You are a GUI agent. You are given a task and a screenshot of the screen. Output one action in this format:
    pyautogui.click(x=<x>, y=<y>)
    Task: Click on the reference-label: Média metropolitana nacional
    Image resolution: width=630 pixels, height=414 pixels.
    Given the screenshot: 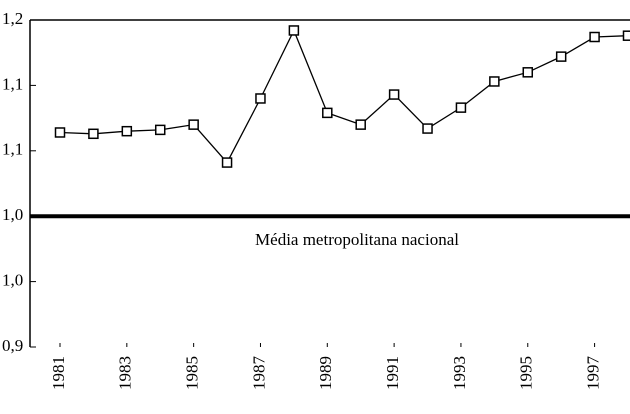 What is the action you would take?
    pyautogui.click(x=357, y=239)
    